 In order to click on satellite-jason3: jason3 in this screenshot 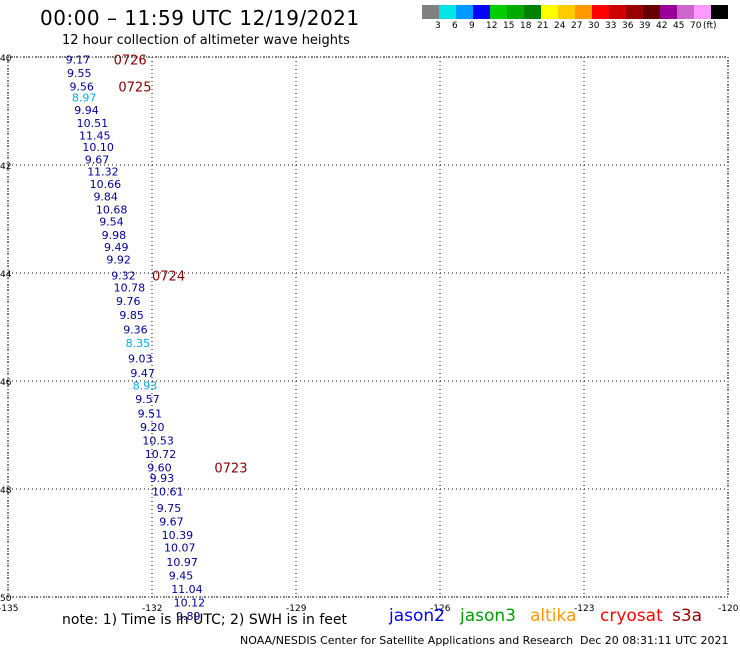, I will do `click(488, 616)`.